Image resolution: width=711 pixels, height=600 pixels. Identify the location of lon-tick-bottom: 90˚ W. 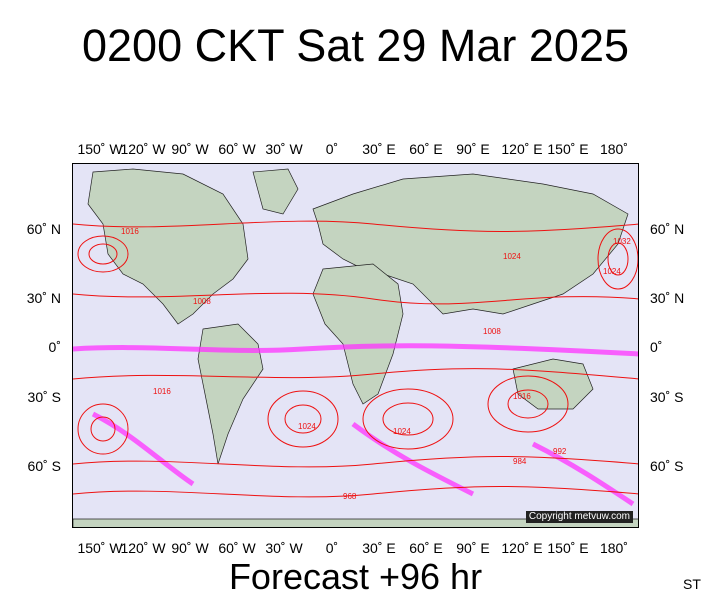
(190, 548).